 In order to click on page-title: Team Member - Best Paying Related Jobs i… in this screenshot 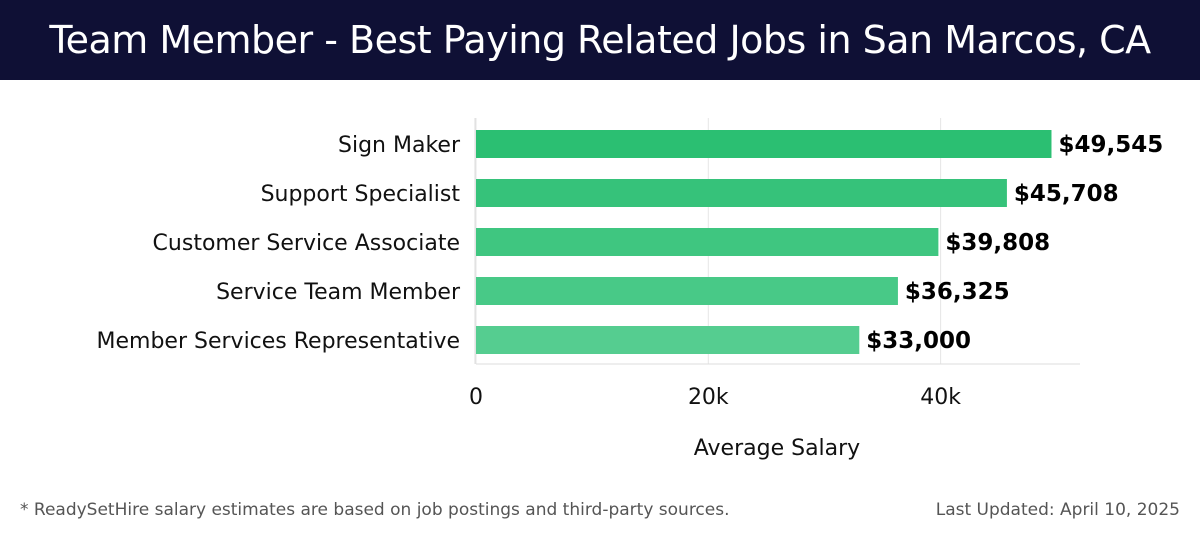, I will do `click(600, 40)`.